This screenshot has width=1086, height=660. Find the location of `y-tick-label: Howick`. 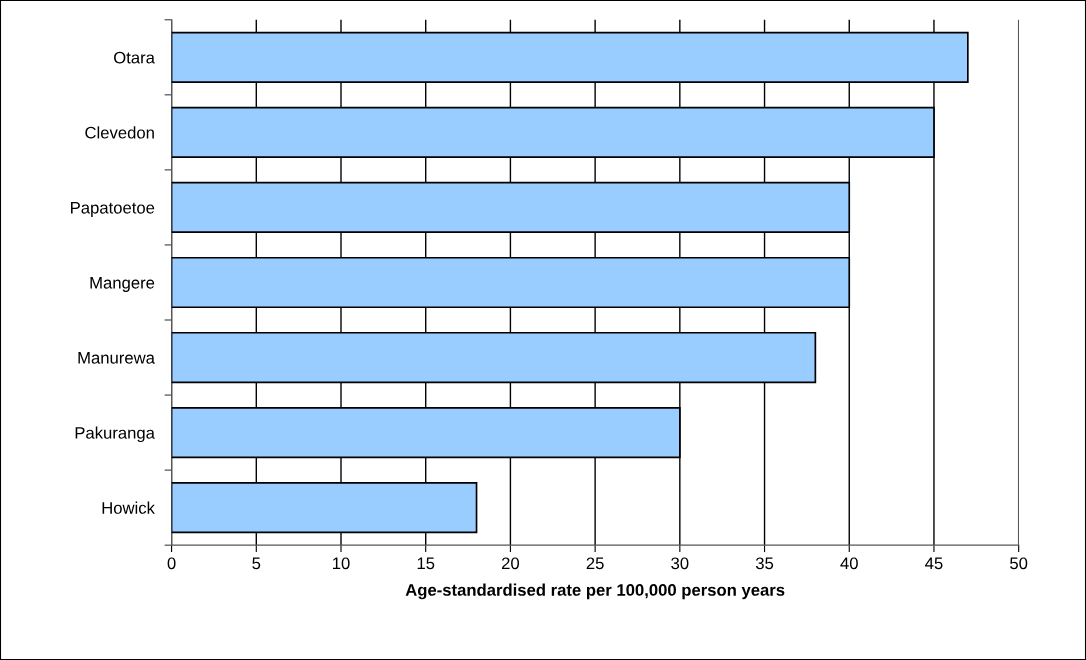

y-tick-label: Howick is located at coordinates (128, 507).